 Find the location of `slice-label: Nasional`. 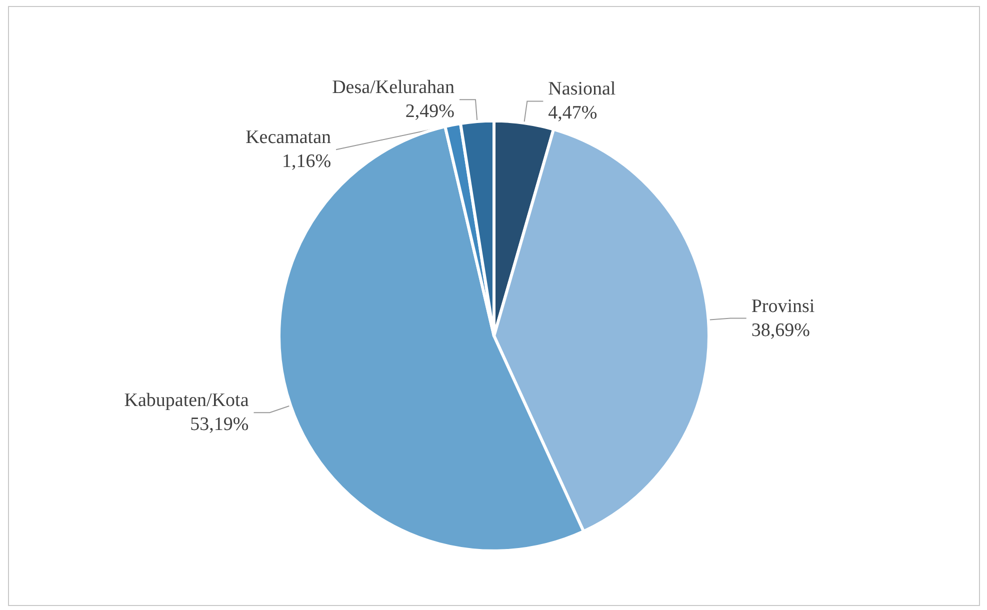

slice-label: Nasional is located at coordinates (582, 89).